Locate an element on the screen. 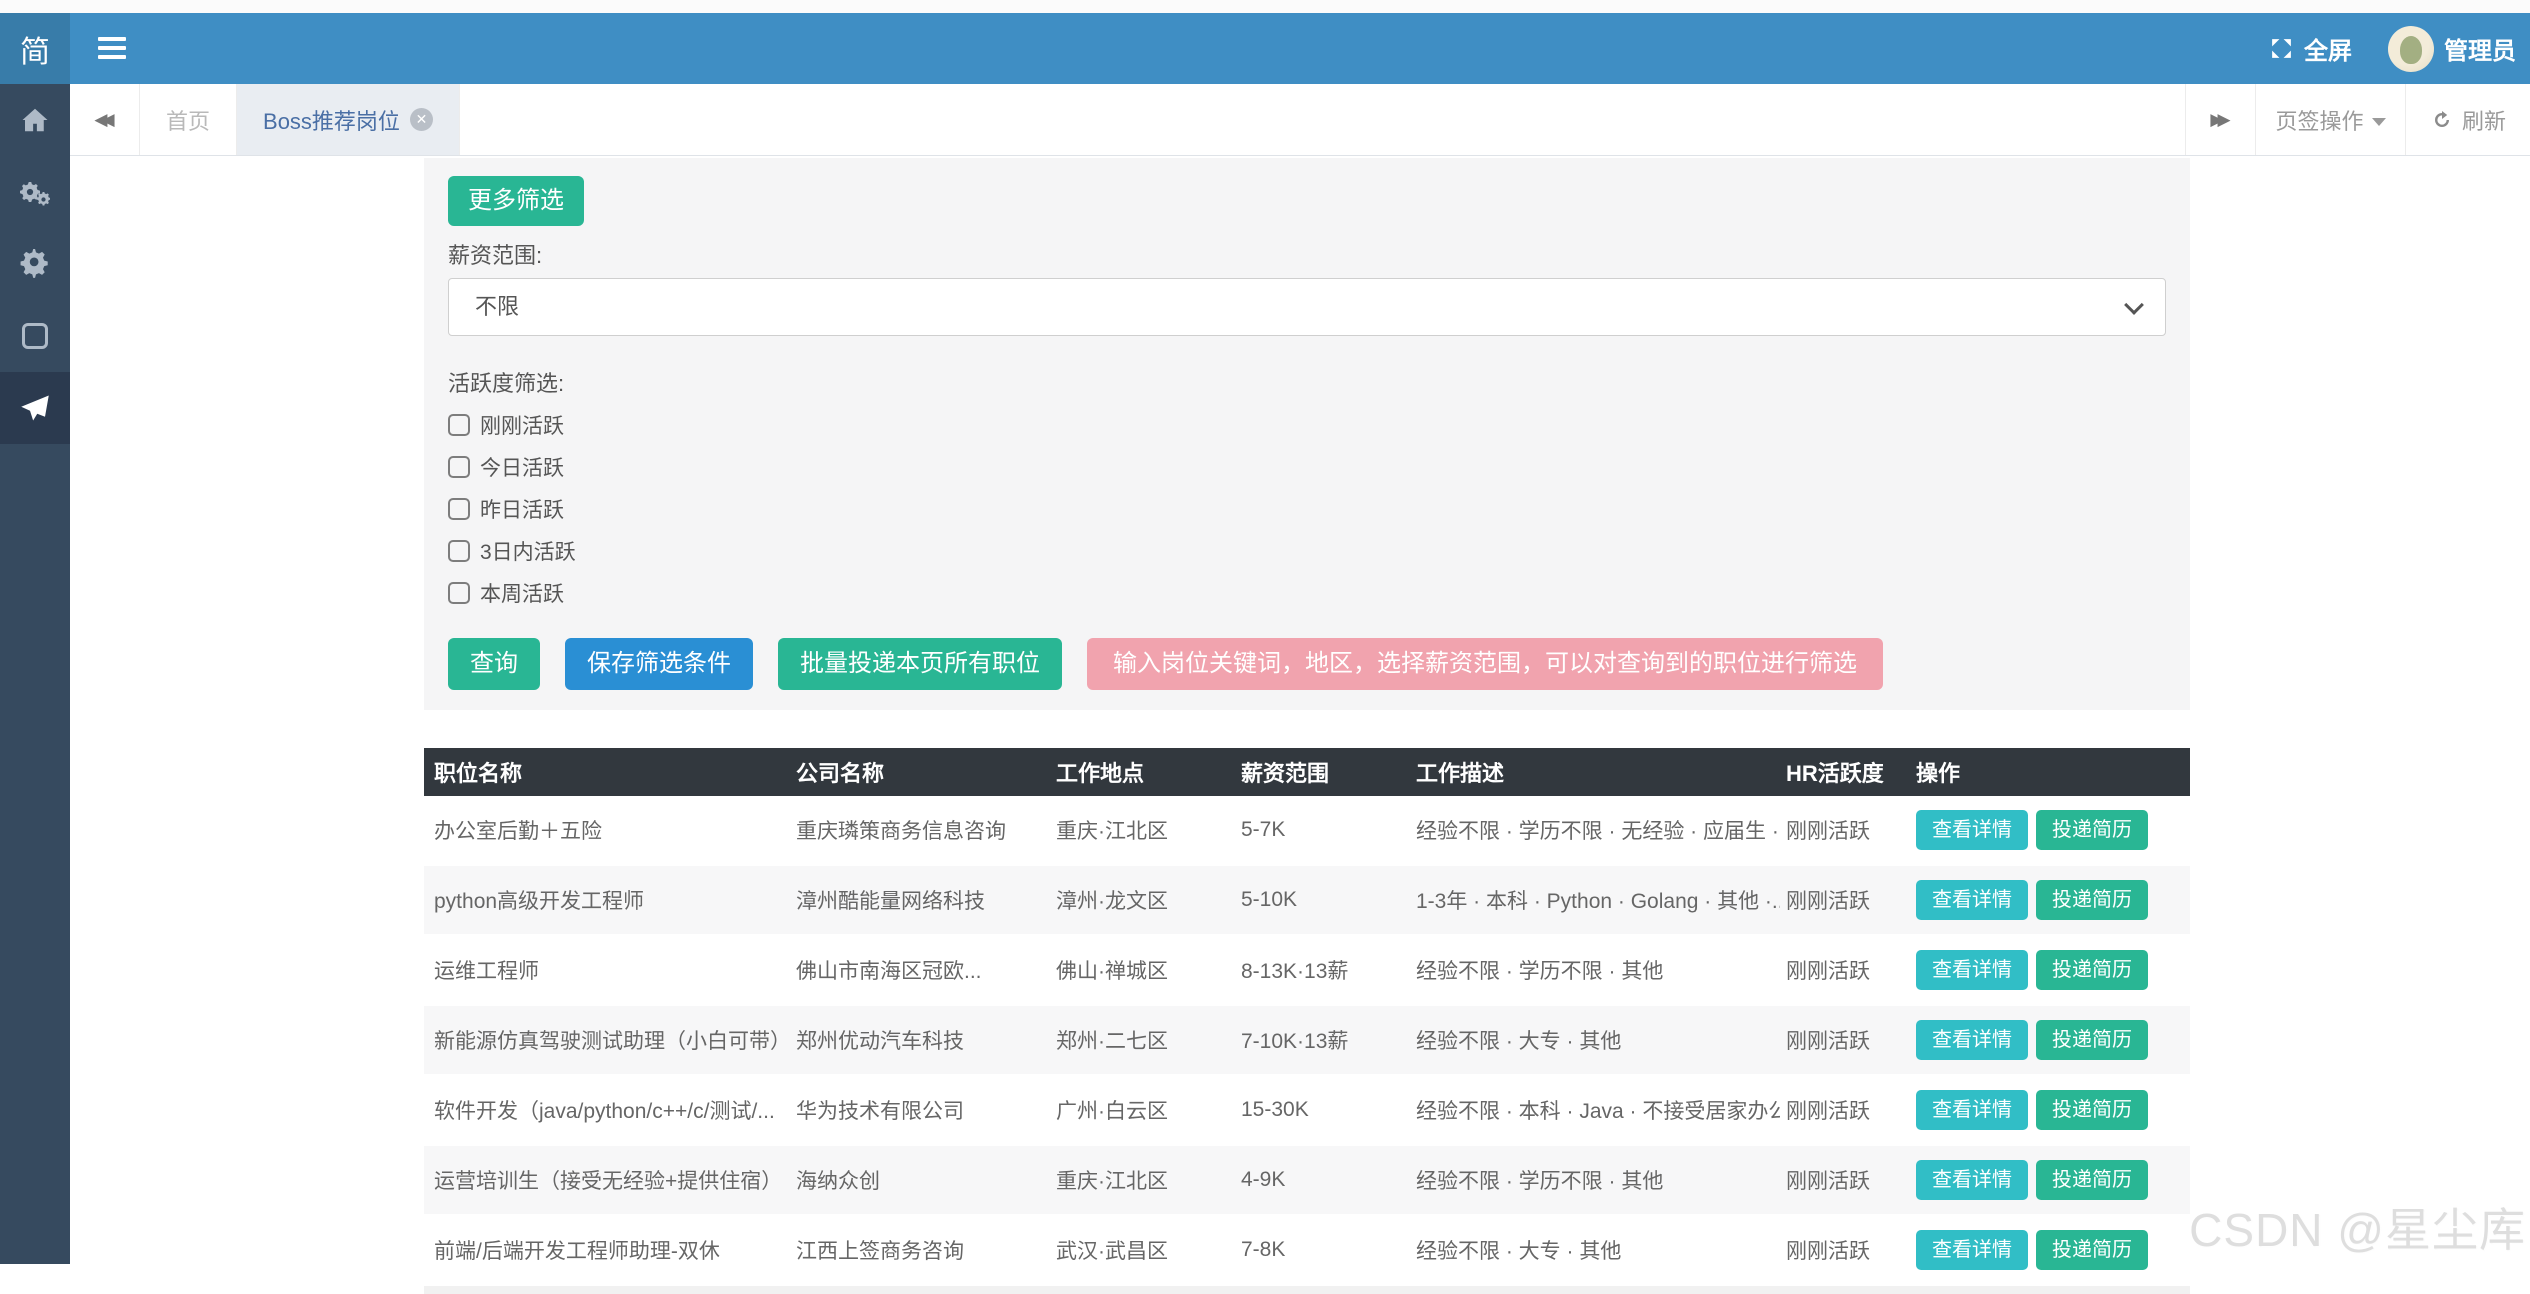 The image size is (2530, 1294). tabs-scroll-right-button: ▶▶ is located at coordinates (2220, 119).